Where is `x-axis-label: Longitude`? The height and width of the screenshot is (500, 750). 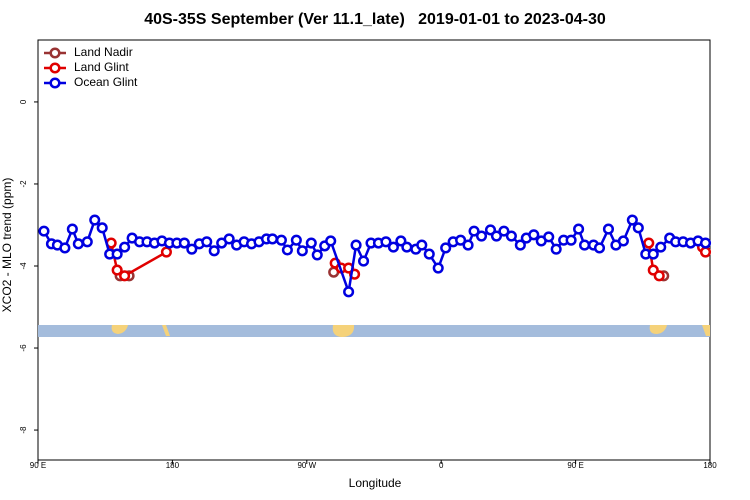 x-axis-label: Longitude is located at coordinates (375, 483).